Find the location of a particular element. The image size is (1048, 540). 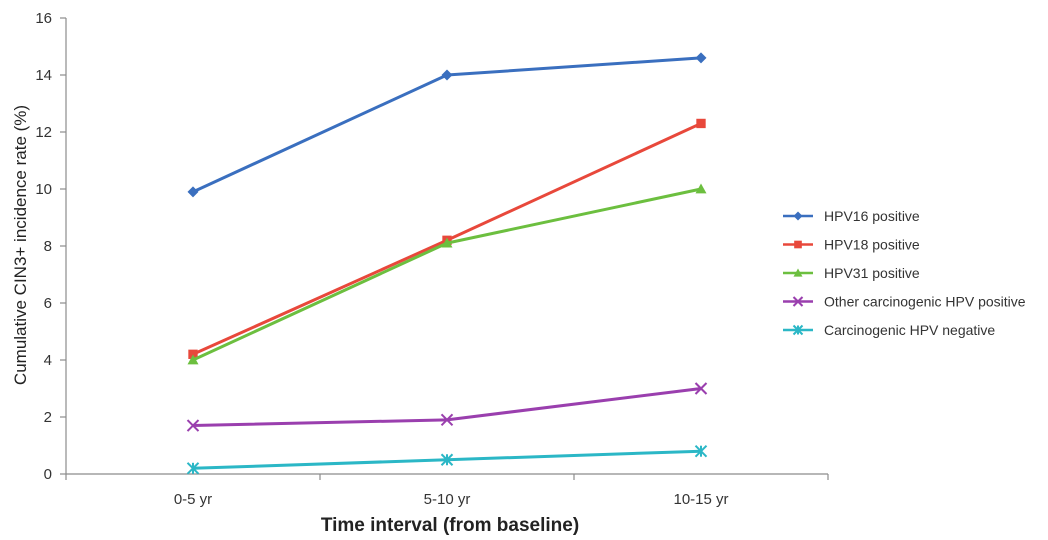

y-tick-labels: 0 2 4 6 8 10 12 14 16 is located at coordinates (43, 246).